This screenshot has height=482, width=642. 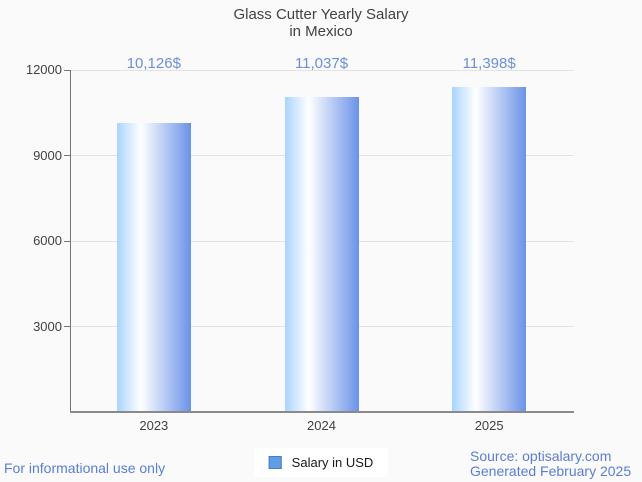 I want to click on chart-title: Glass Cutter Yearly Salary in Mexico, so click(x=321, y=23).